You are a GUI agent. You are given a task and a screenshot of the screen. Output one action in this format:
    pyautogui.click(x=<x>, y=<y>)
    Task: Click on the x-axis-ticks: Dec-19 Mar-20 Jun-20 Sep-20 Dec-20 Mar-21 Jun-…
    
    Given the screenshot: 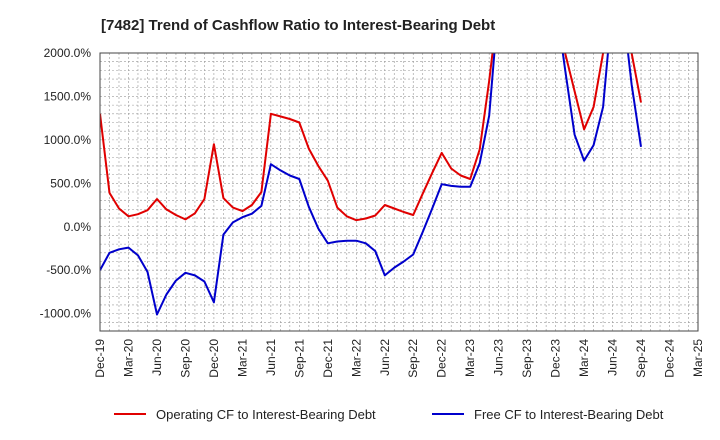 What is the action you would take?
    pyautogui.click(x=399, y=358)
    